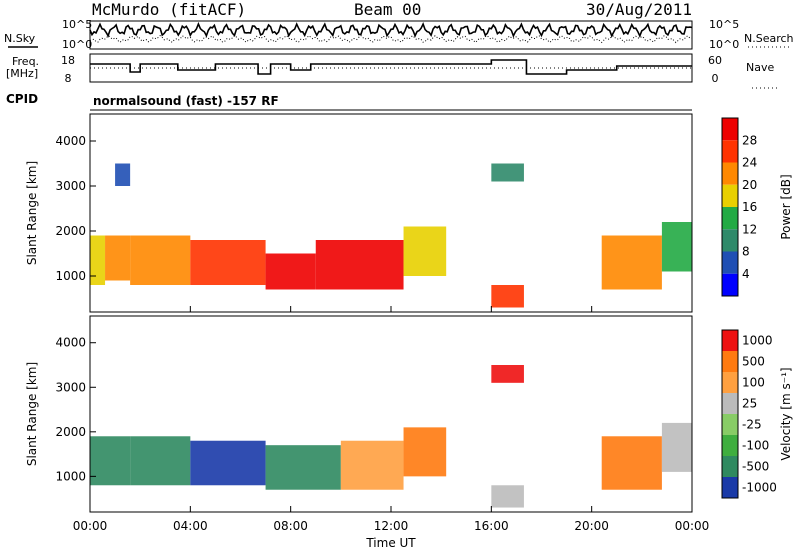 The width and height of the screenshot is (800, 554). What do you see at coordinates (77, 44) in the screenshot?
I see `noise-left-tick: 10^0` at bounding box center [77, 44].